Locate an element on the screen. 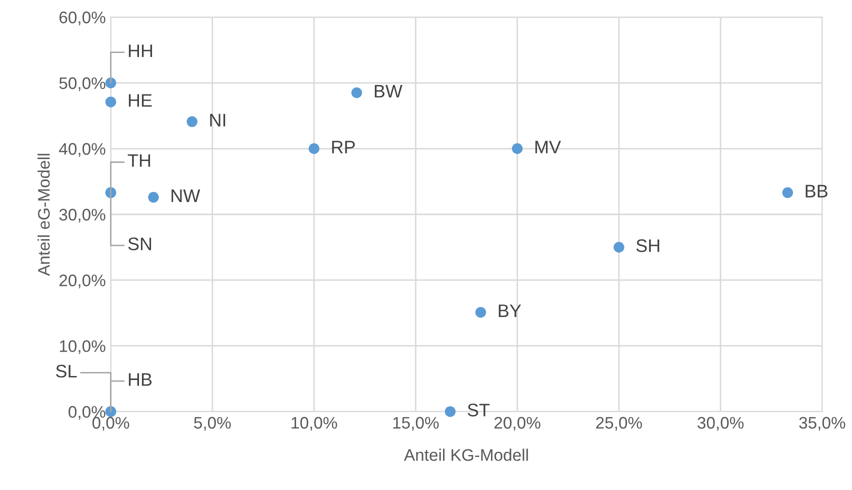 This screenshot has width=852, height=490. annotation: HH is located at coordinates (140, 51).